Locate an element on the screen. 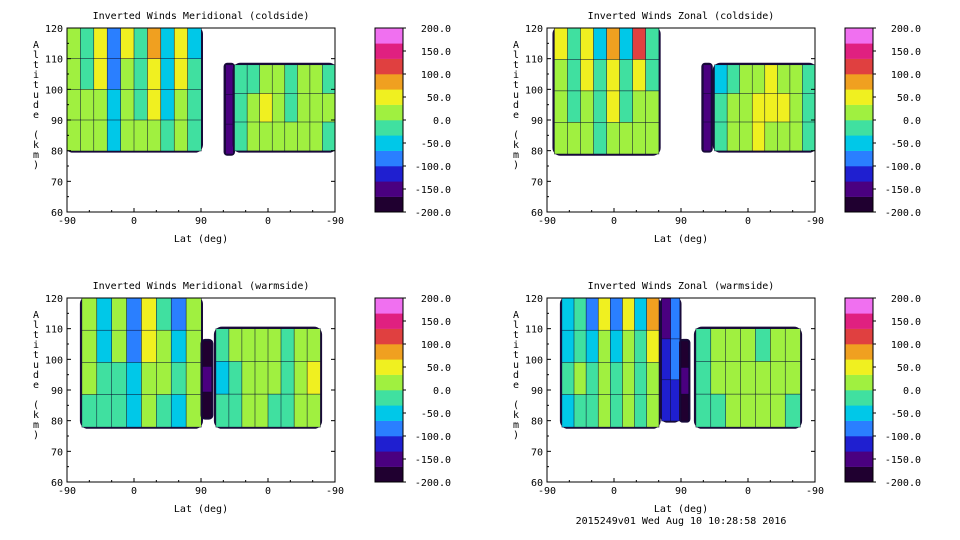  colorbar-tick-label: 0.0 is located at coordinates (442, 391).